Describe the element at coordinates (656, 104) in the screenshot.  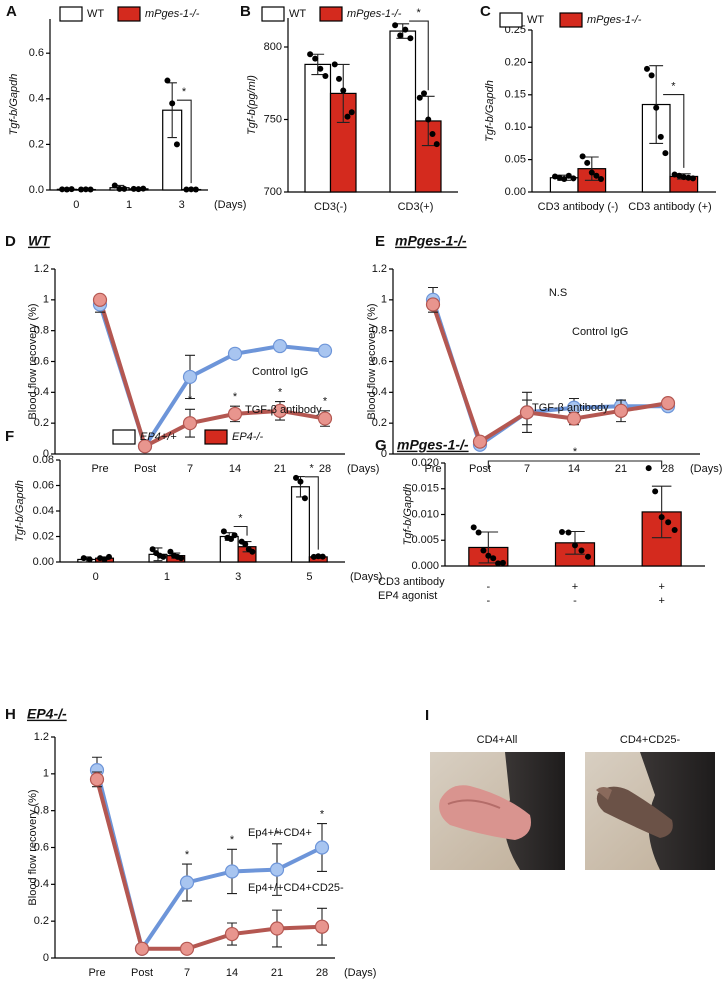
I see `error-bar` at that location.